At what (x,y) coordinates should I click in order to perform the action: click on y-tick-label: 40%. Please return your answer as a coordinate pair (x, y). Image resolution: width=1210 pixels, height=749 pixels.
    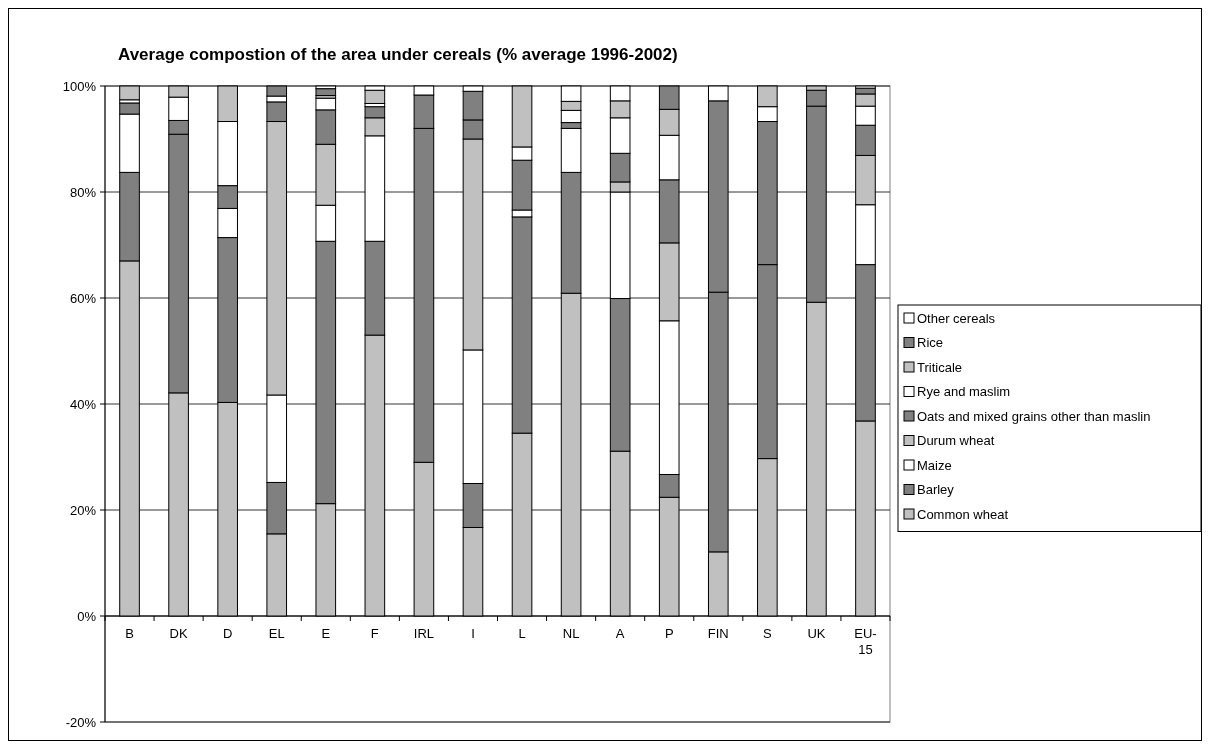
    Looking at the image, I should click on (83, 404).